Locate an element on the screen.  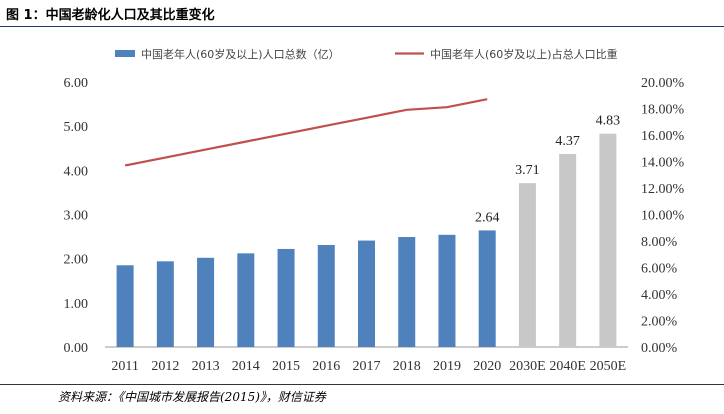
top-rule is located at coordinates (362, 26).